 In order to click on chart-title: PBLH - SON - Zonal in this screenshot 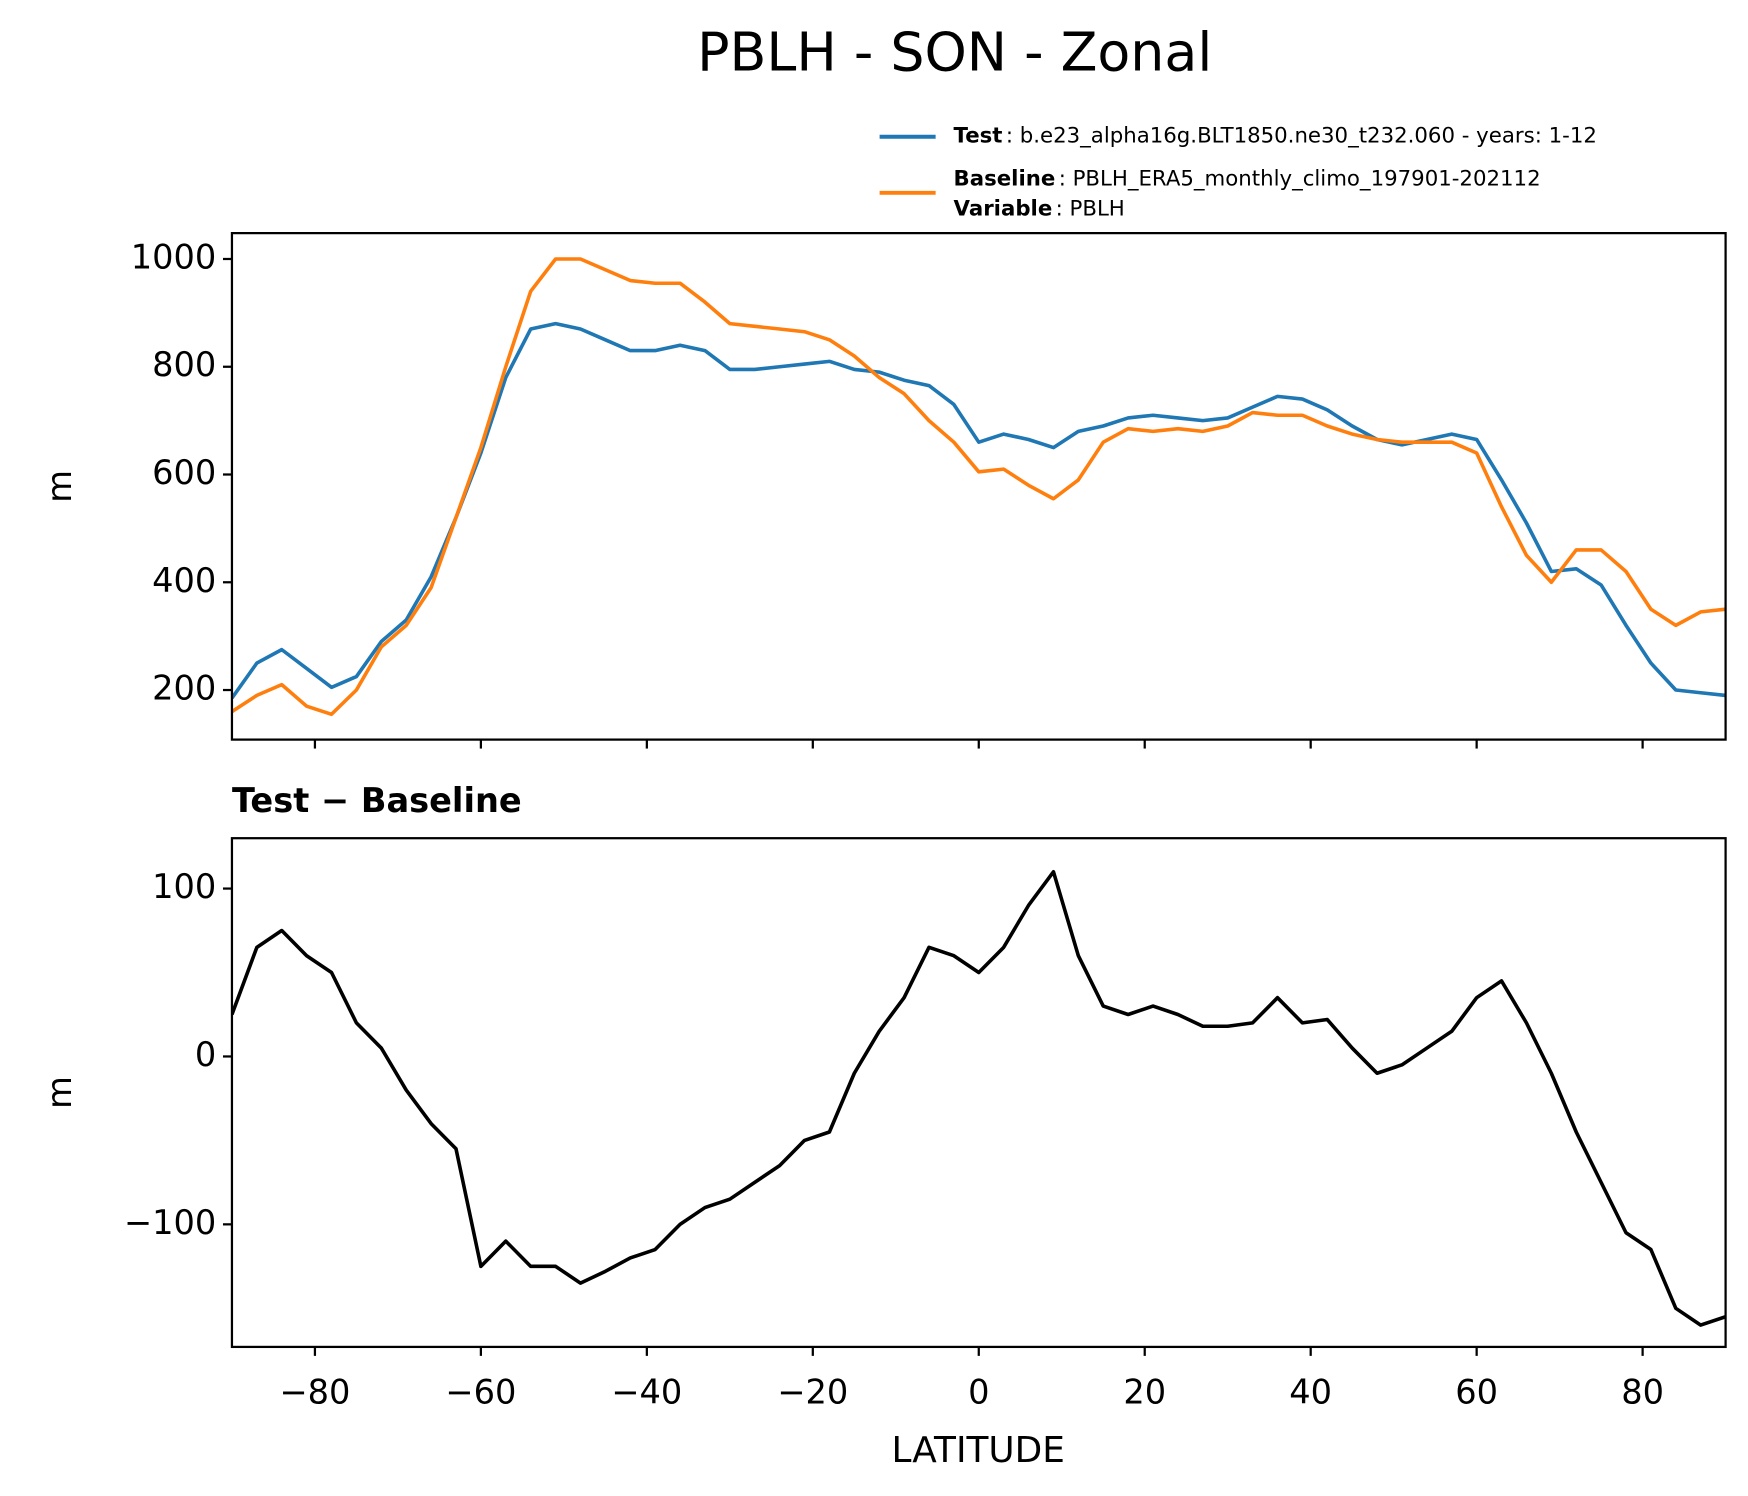, I will do `click(954, 52)`.